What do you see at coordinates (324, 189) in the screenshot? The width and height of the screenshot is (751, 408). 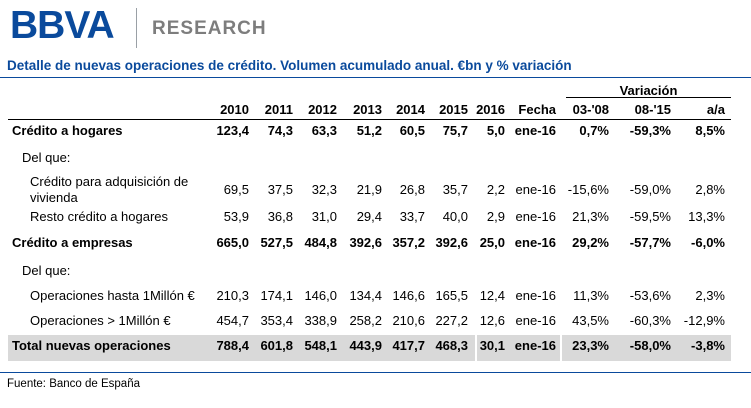 I see `table-cell: 32,3` at bounding box center [324, 189].